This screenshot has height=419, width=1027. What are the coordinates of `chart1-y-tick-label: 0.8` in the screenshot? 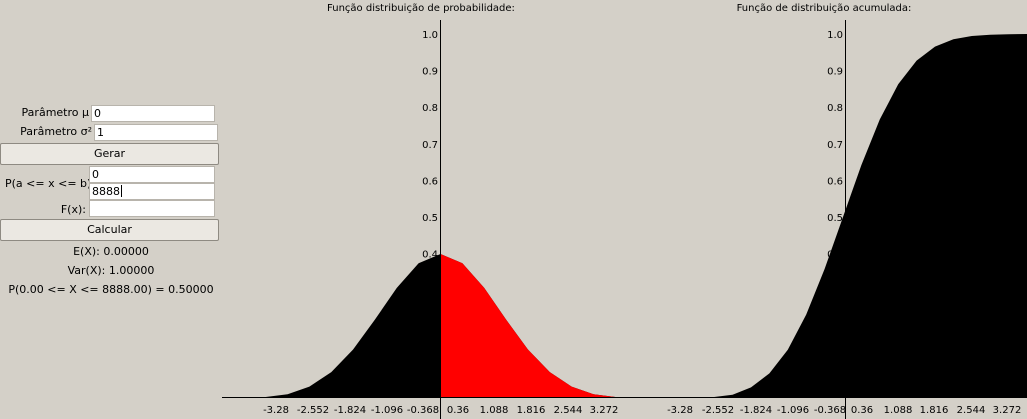 It's located at (430, 108).